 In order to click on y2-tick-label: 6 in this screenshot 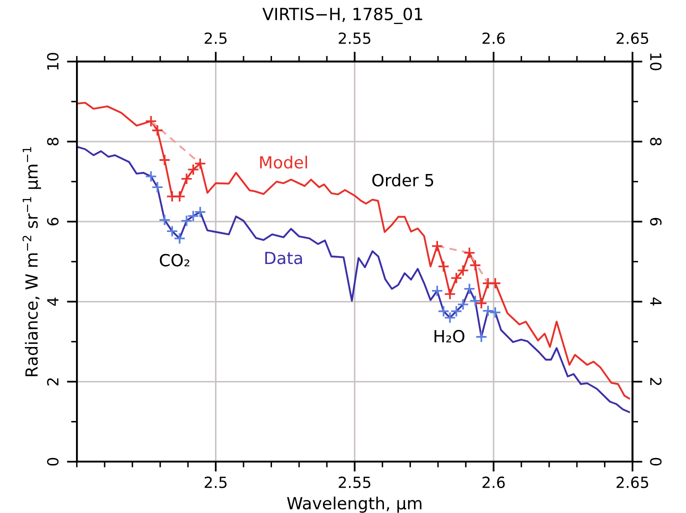, I will do `click(656, 222)`.